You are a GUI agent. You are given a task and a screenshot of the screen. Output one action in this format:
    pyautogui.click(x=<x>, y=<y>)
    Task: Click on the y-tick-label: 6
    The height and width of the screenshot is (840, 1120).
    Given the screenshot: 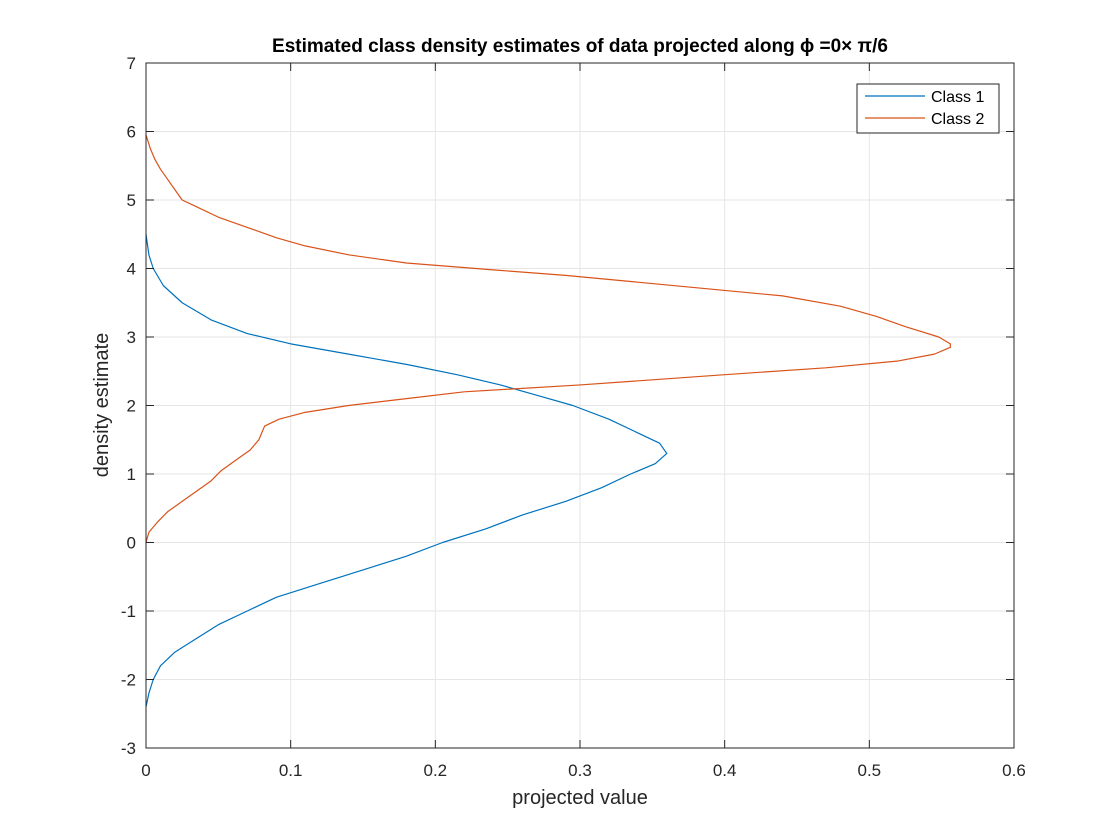 What is the action you would take?
    pyautogui.click(x=131, y=132)
    